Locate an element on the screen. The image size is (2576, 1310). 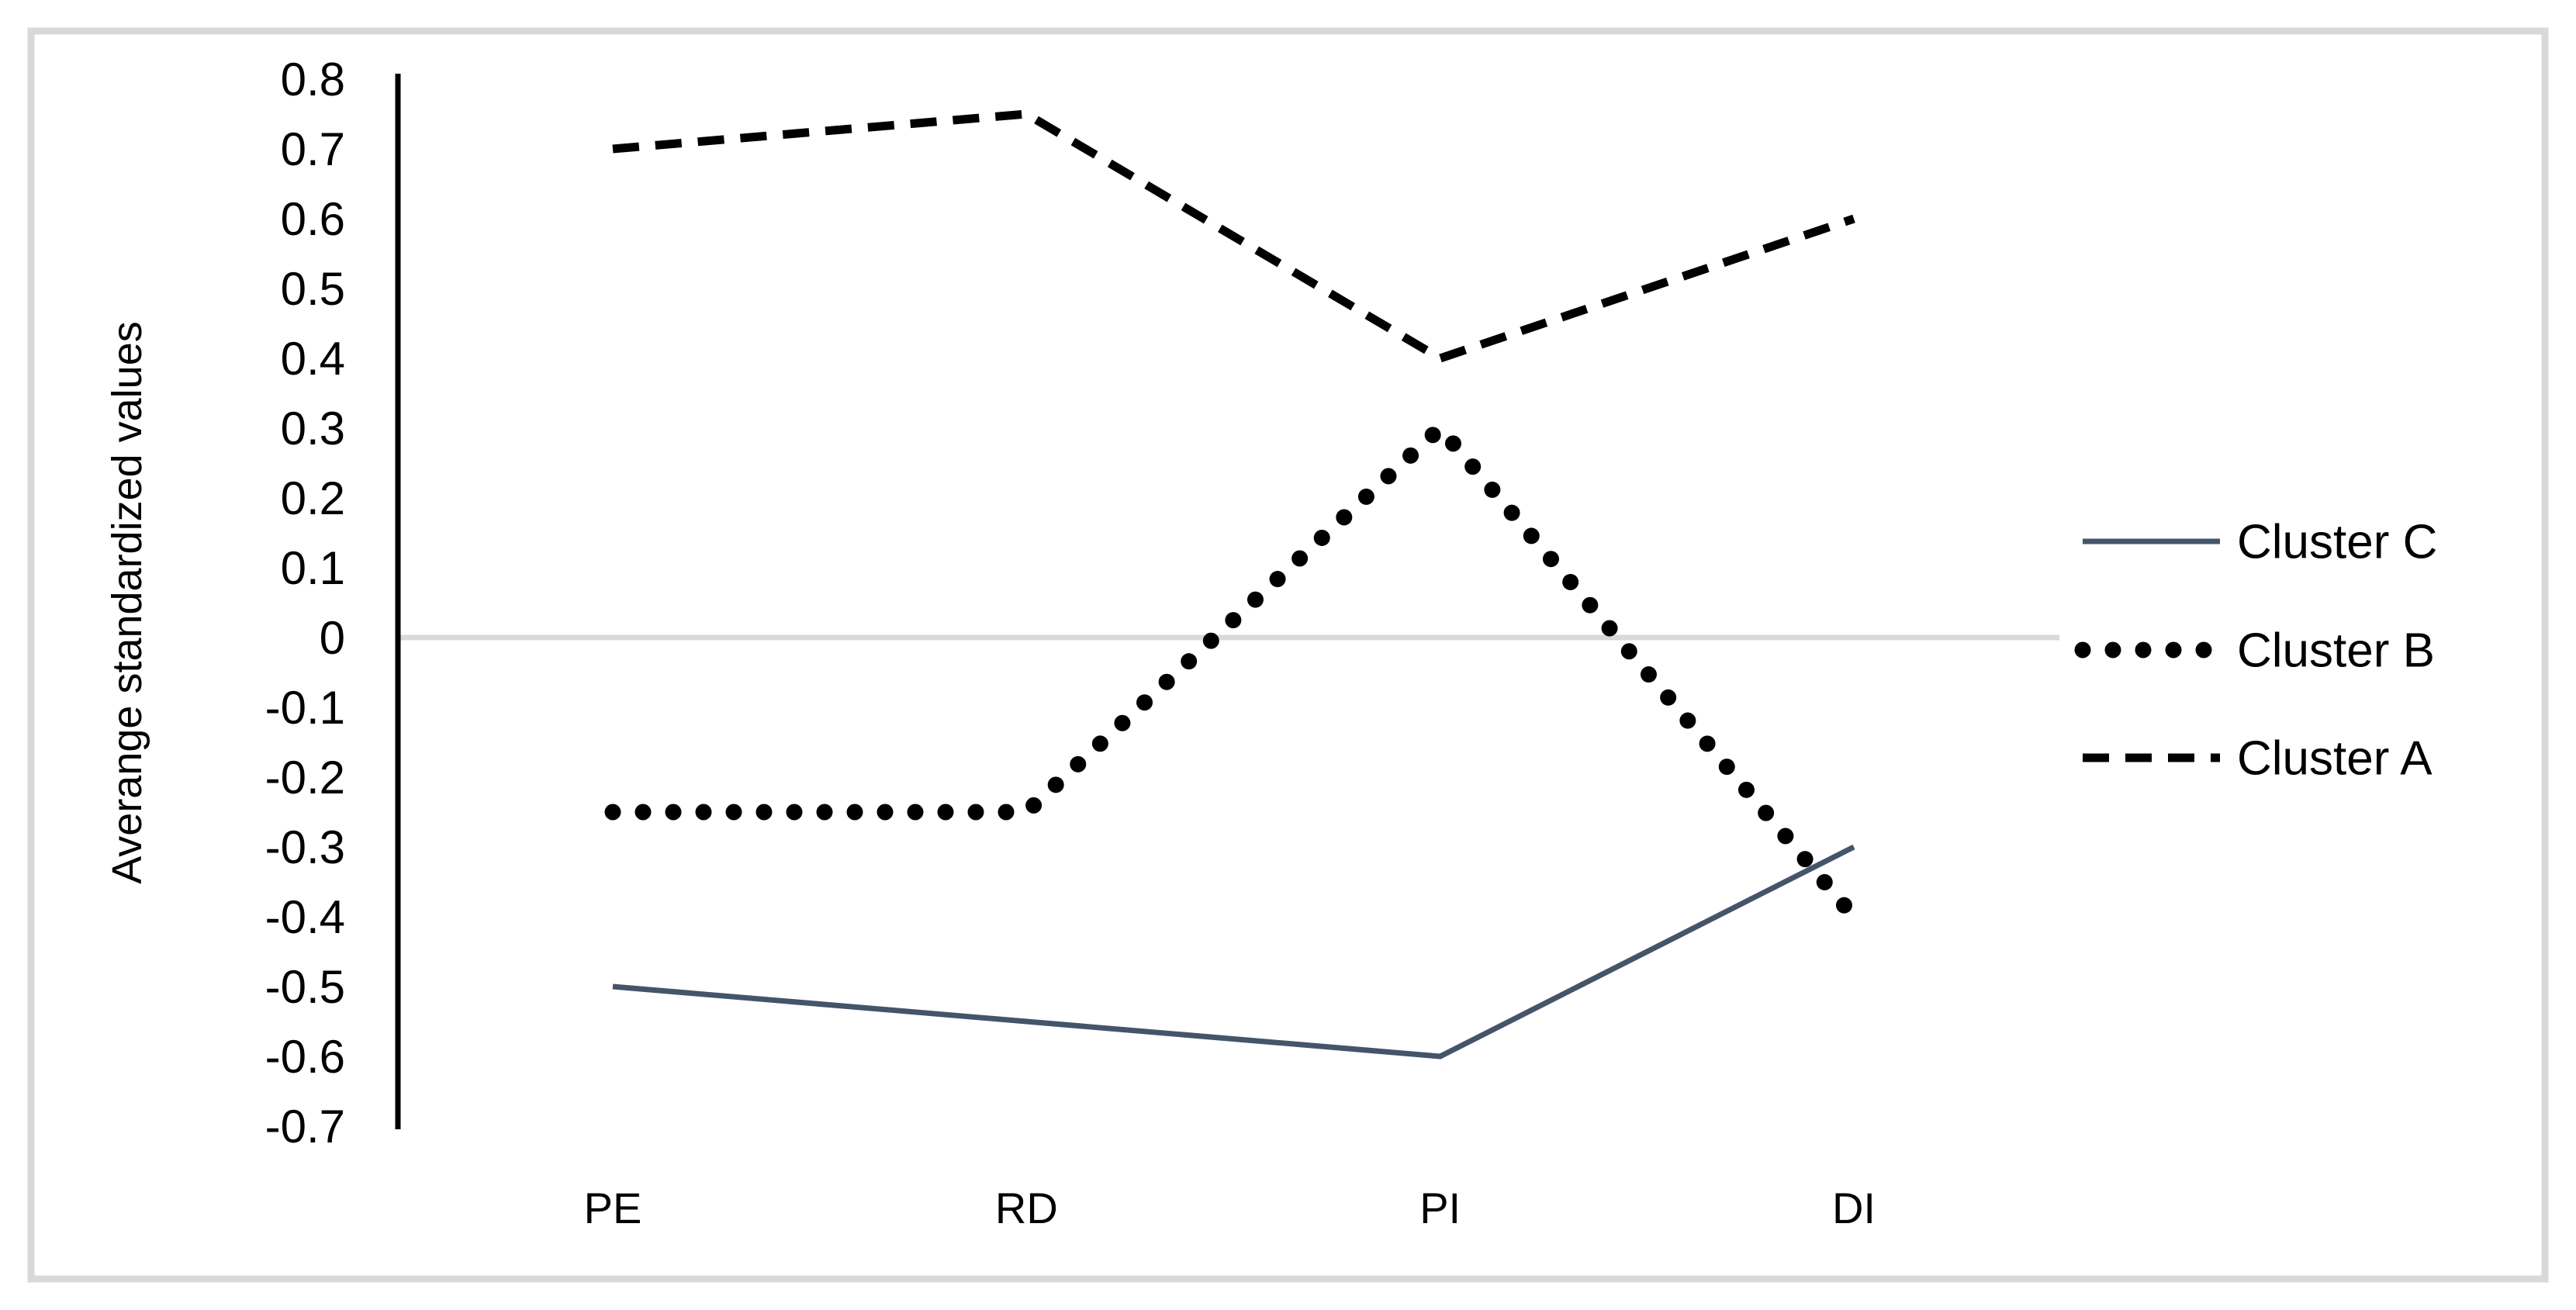
legend: Cluster C Cluster B Cluster A is located at coordinates (2255, 651).